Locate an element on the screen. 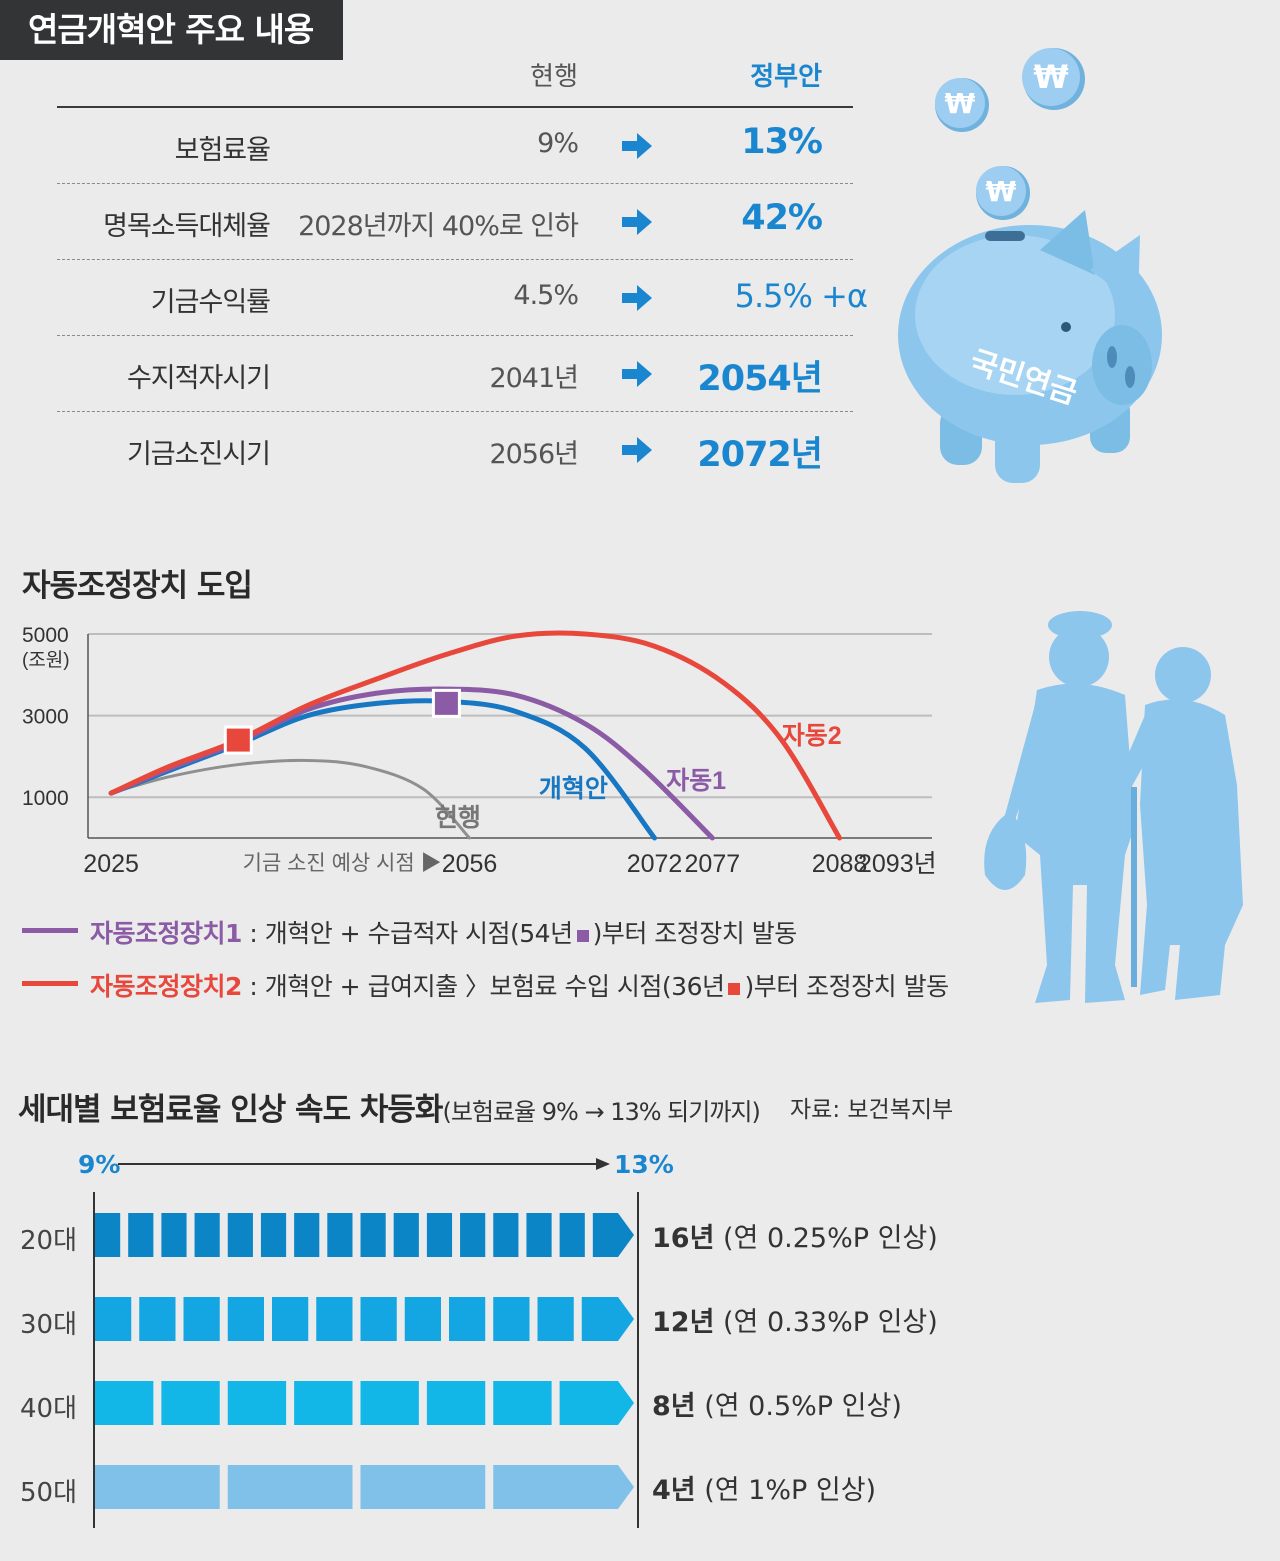 The width and height of the screenshot is (1280, 1561). generation-desc: 12년 (연 0.33%P 인상) is located at coordinates (795, 1319).